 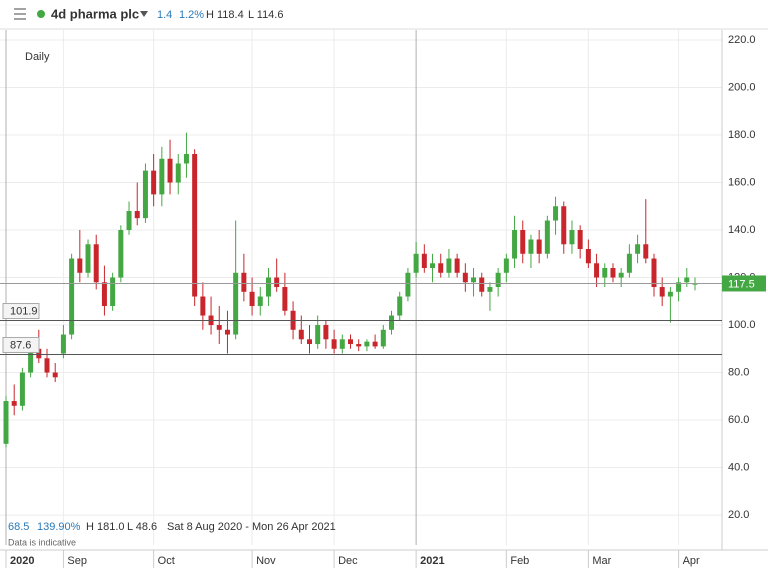 What do you see at coordinates (37, 57) in the screenshot?
I see `interval: Daily` at bounding box center [37, 57].